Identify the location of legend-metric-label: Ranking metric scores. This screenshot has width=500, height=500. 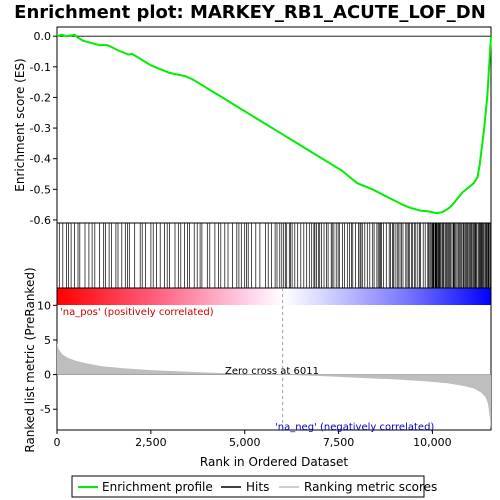
(370, 487).